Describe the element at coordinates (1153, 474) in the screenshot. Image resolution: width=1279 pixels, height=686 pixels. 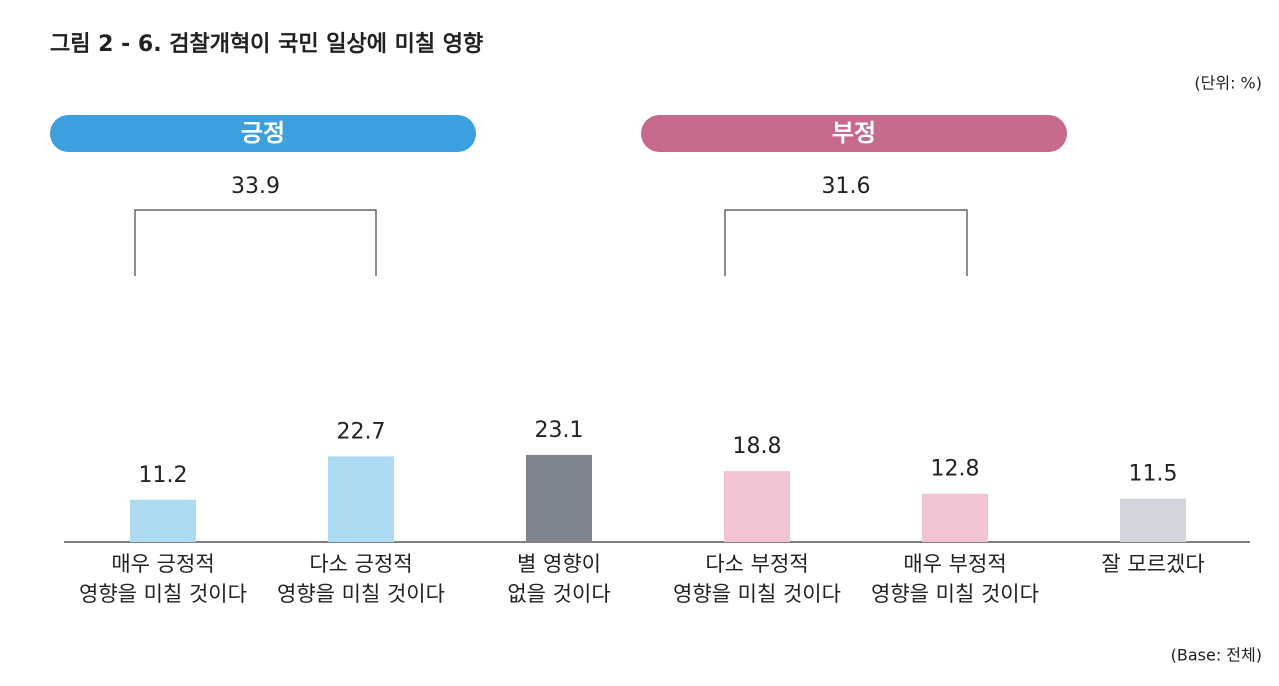
I see `value-label: 11.5` at that location.